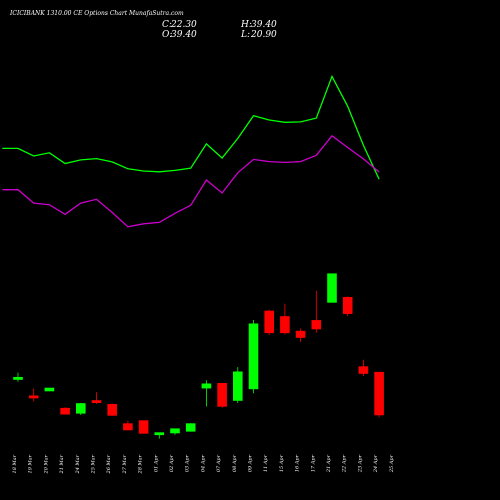  I want to click on high-value: 39.40, so click(264, 25).